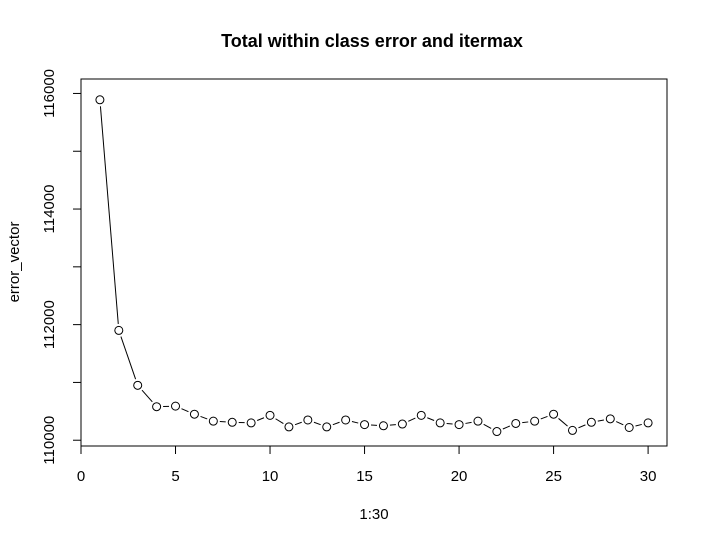 The width and height of the screenshot is (707, 544). What do you see at coordinates (372, 41) in the screenshot?
I see `chart-title: Total within class error and itermax` at bounding box center [372, 41].